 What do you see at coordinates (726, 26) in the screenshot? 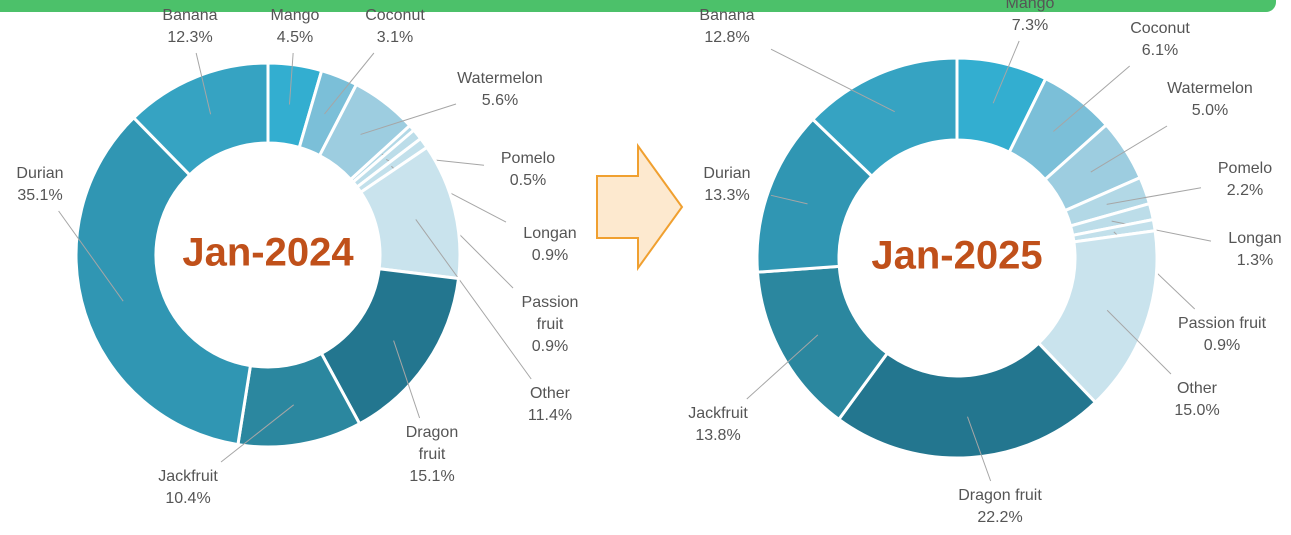
I see `data-label: Banana 12.8%` at bounding box center [726, 26].